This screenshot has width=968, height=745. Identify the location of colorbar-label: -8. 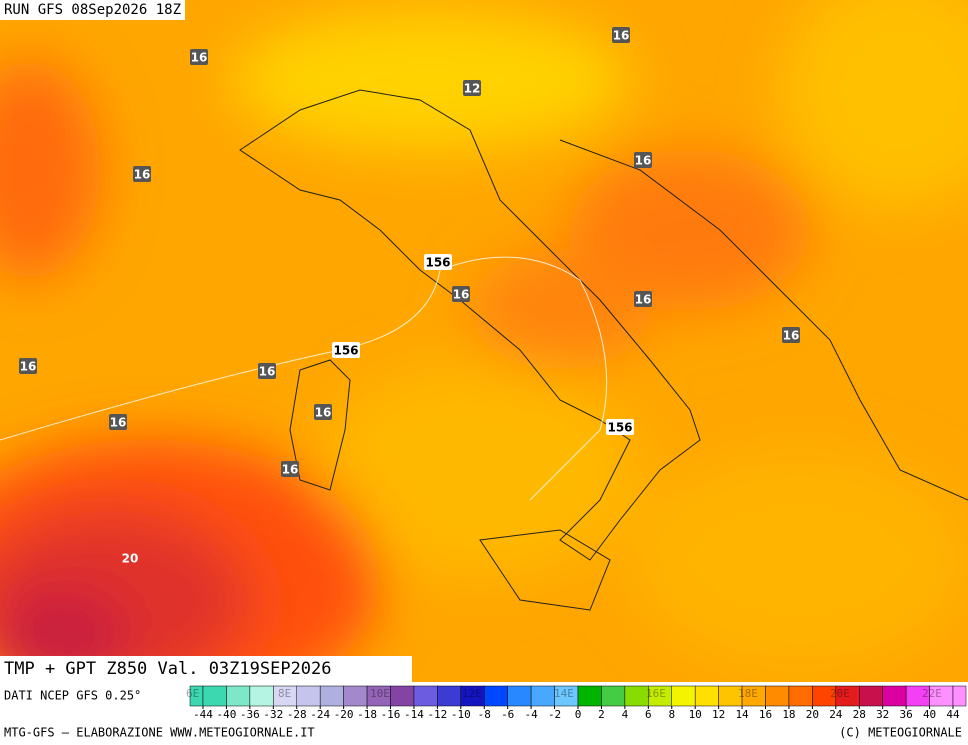
(484, 714).